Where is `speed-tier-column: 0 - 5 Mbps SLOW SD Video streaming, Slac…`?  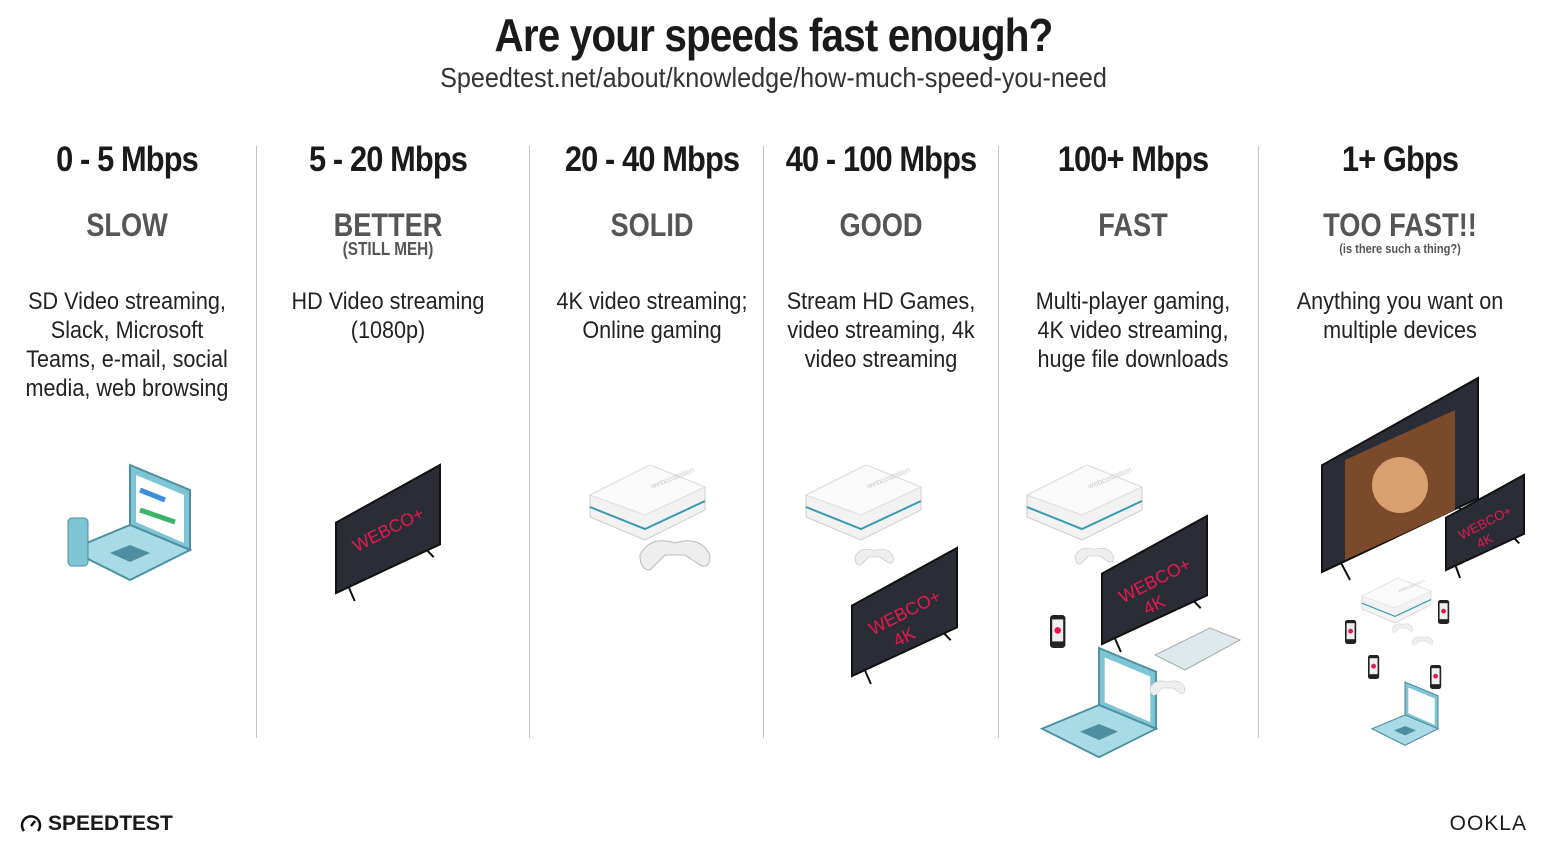
speed-tier-column: 0 - 5 Mbps SLOW SD Video streaming, Slac… is located at coordinates (127, 271).